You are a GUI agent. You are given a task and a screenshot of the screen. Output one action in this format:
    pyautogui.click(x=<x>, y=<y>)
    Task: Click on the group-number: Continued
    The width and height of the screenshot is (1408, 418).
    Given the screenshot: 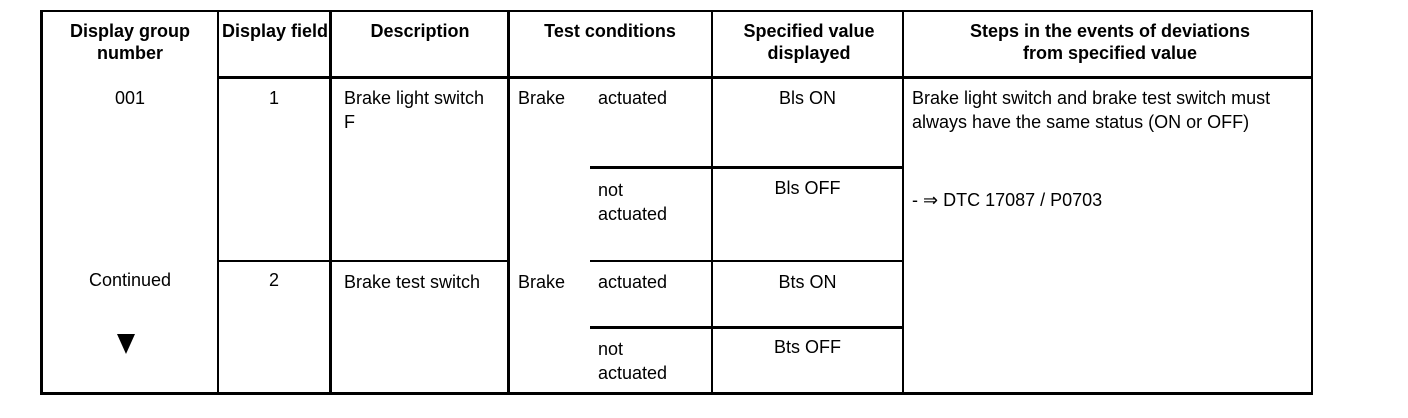 What is the action you would take?
    pyautogui.click(x=130, y=280)
    